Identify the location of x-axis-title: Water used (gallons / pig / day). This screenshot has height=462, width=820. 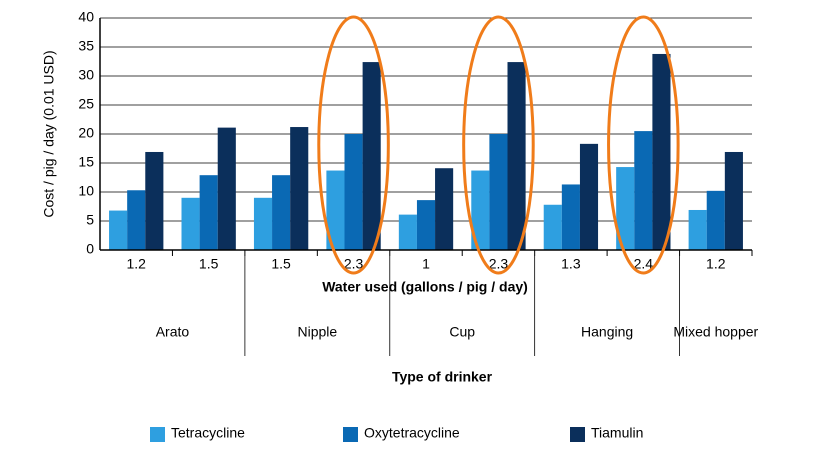
(425, 287).